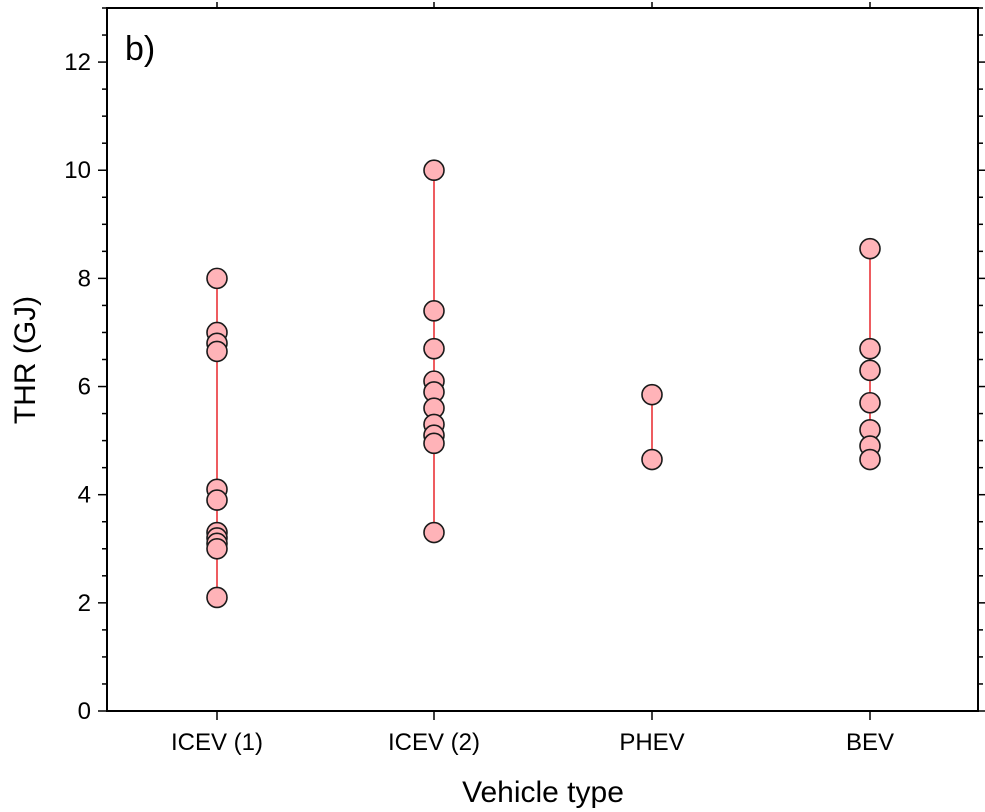 The width and height of the screenshot is (985, 812). What do you see at coordinates (84, 495) in the screenshot?
I see `y-tick-label: 4` at bounding box center [84, 495].